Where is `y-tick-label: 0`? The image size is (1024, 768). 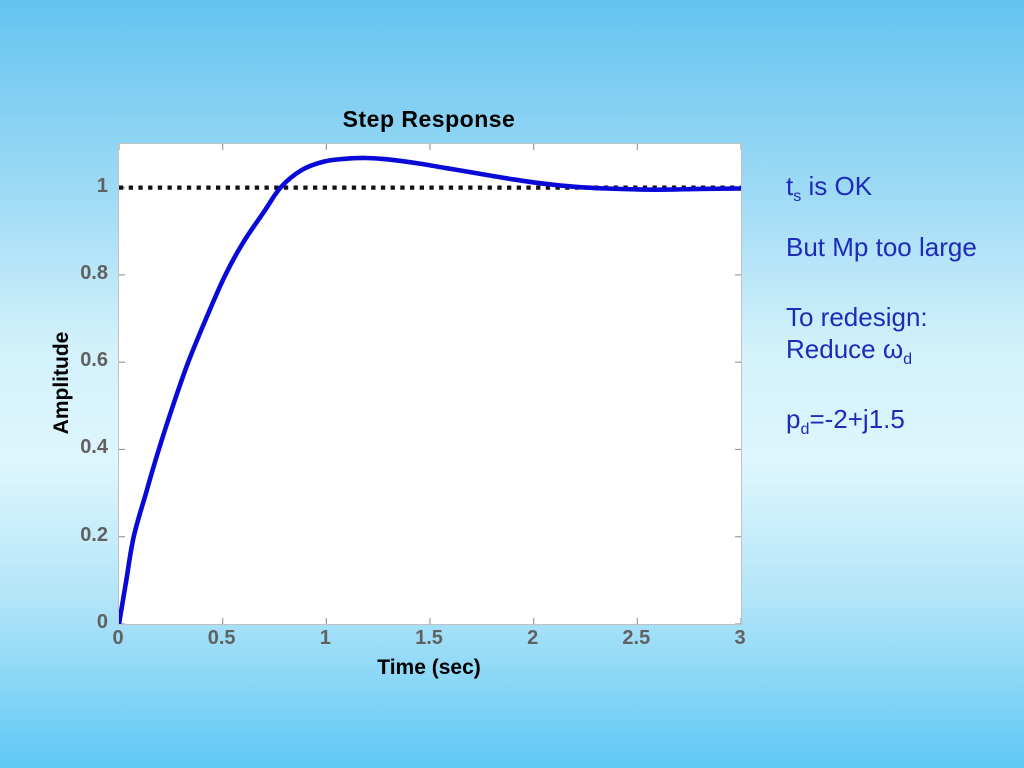 y-tick-label: 0 is located at coordinates (102, 622).